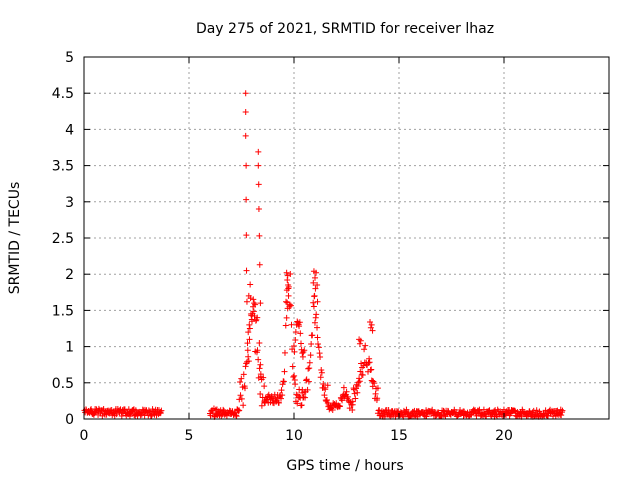  Describe the element at coordinates (344, 466) in the screenshot. I see `x-axis-label: GPS time / hours` at that location.